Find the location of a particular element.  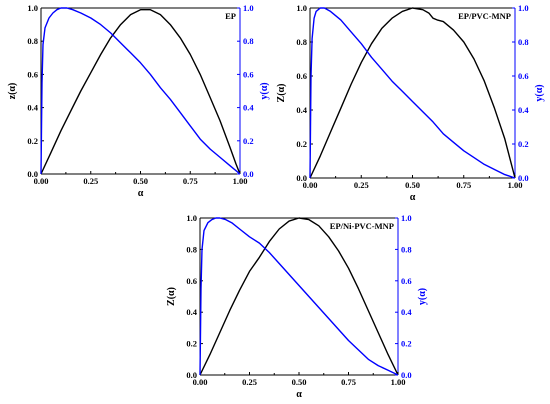

panel-title: EP/Ni-PVC-MNP is located at coordinates (362, 226).